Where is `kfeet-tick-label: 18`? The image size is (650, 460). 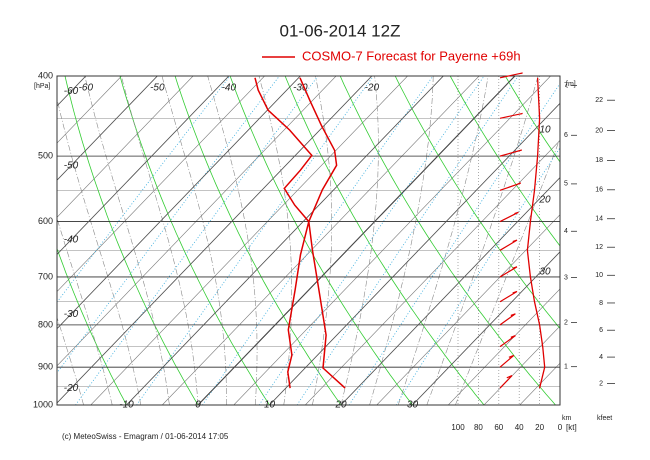
kfeet-tick-label: 18 is located at coordinates (599, 160).